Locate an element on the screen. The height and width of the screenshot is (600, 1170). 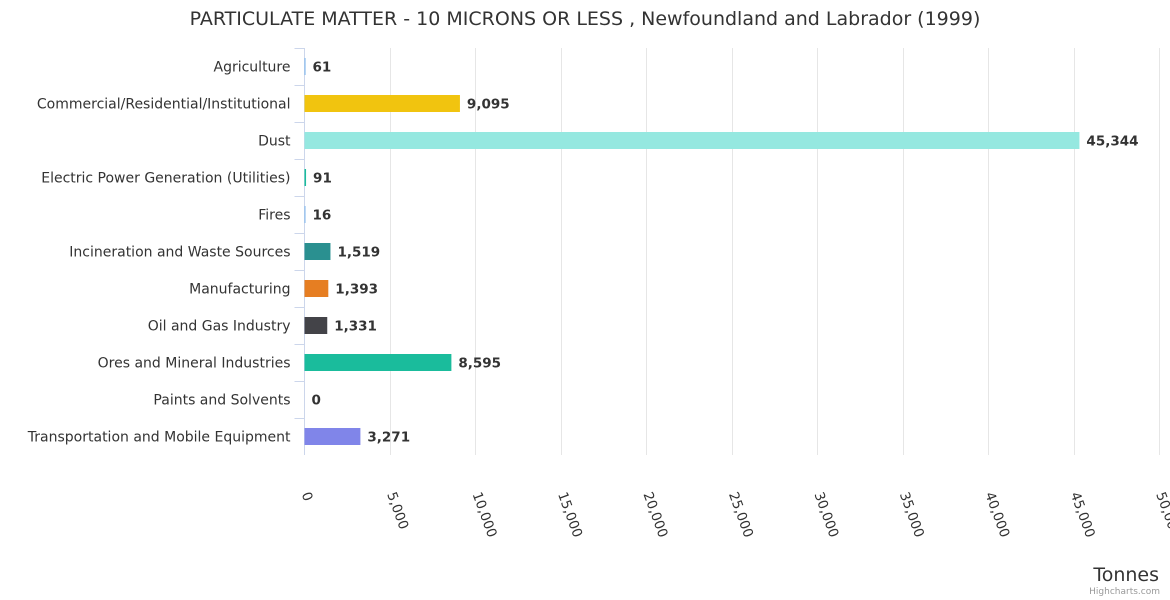
category-label: Electric Power Generation (Utilities) is located at coordinates (165, 179).